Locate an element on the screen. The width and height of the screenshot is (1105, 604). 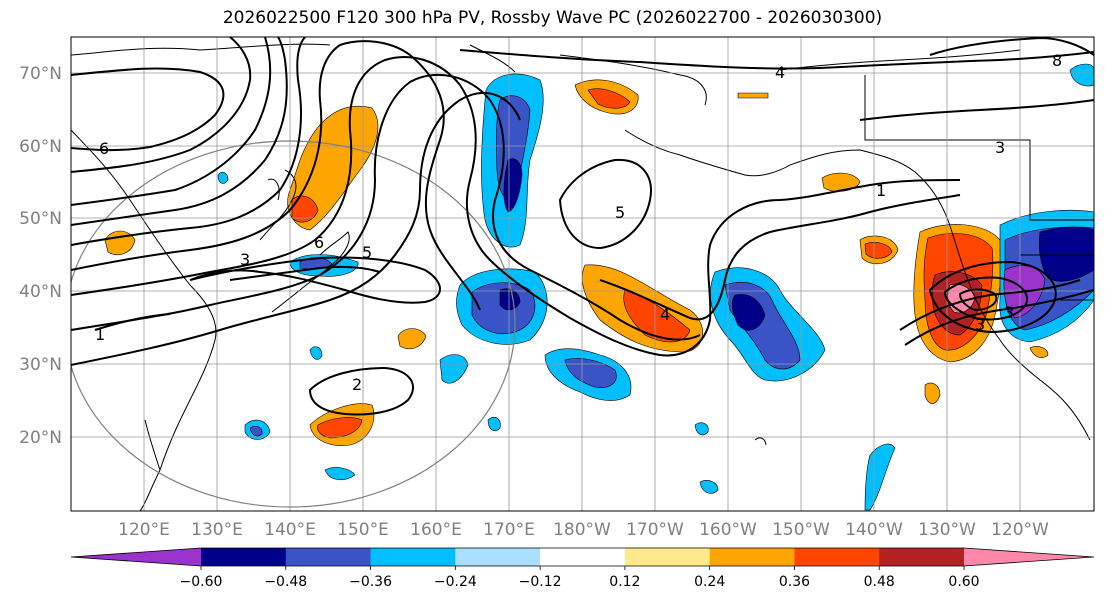
colorbar-tick-label: −0.12 is located at coordinates (540, 582).